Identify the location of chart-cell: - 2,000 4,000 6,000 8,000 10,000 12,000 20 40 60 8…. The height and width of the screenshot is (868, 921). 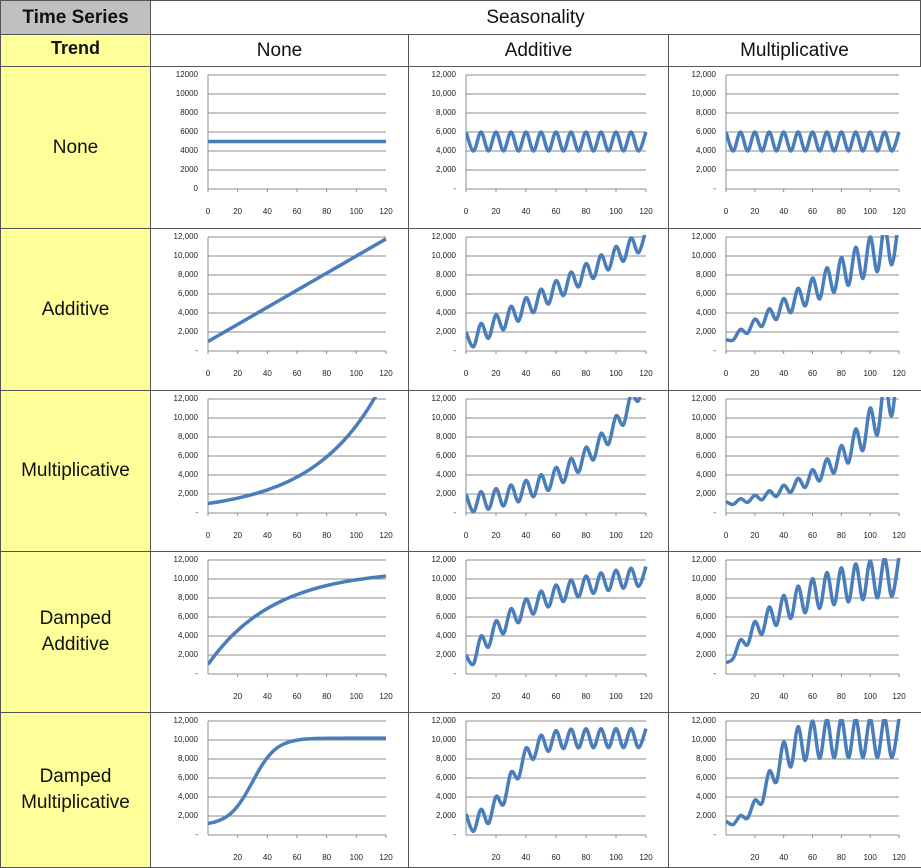
(794, 632).